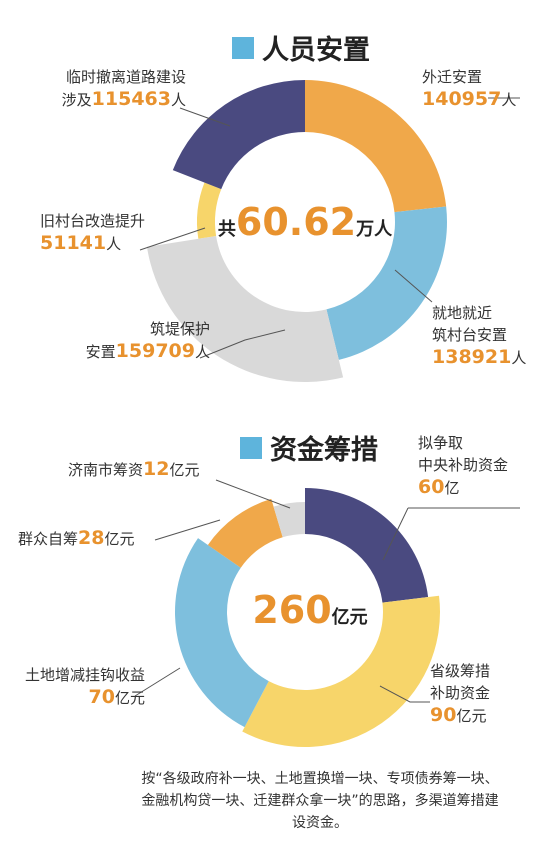  I want to click on label-text: 济南市筹资, so click(106, 470).